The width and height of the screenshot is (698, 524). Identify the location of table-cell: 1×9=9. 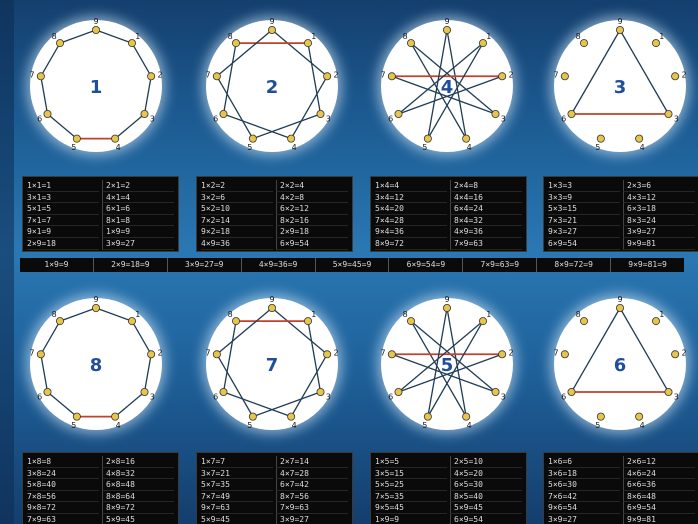
(411, 519).